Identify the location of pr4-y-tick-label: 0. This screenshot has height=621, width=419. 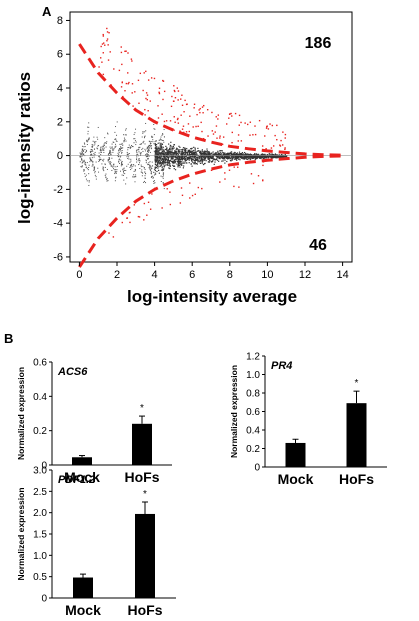
(257, 468).